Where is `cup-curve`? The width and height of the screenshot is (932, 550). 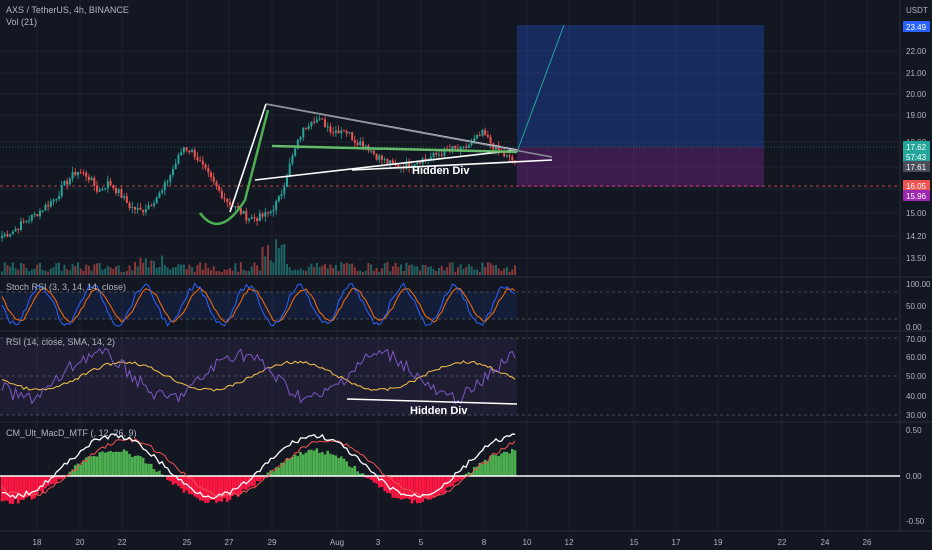
cup-curve is located at coordinates (234, 167).